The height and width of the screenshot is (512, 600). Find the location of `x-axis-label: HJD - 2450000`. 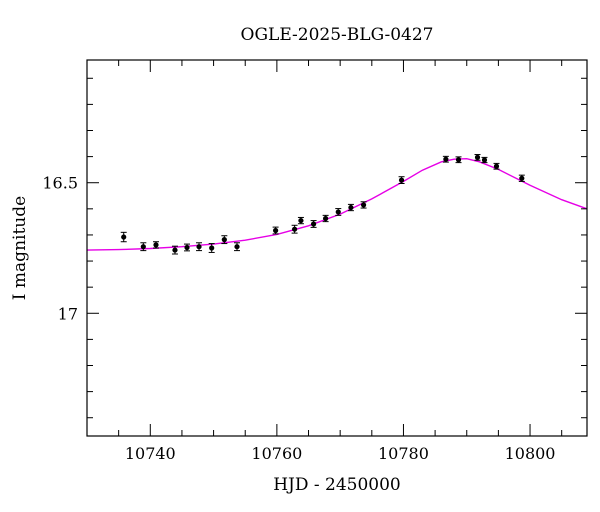

x-axis-label: HJD - 2450000 is located at coordinates (337, 485).